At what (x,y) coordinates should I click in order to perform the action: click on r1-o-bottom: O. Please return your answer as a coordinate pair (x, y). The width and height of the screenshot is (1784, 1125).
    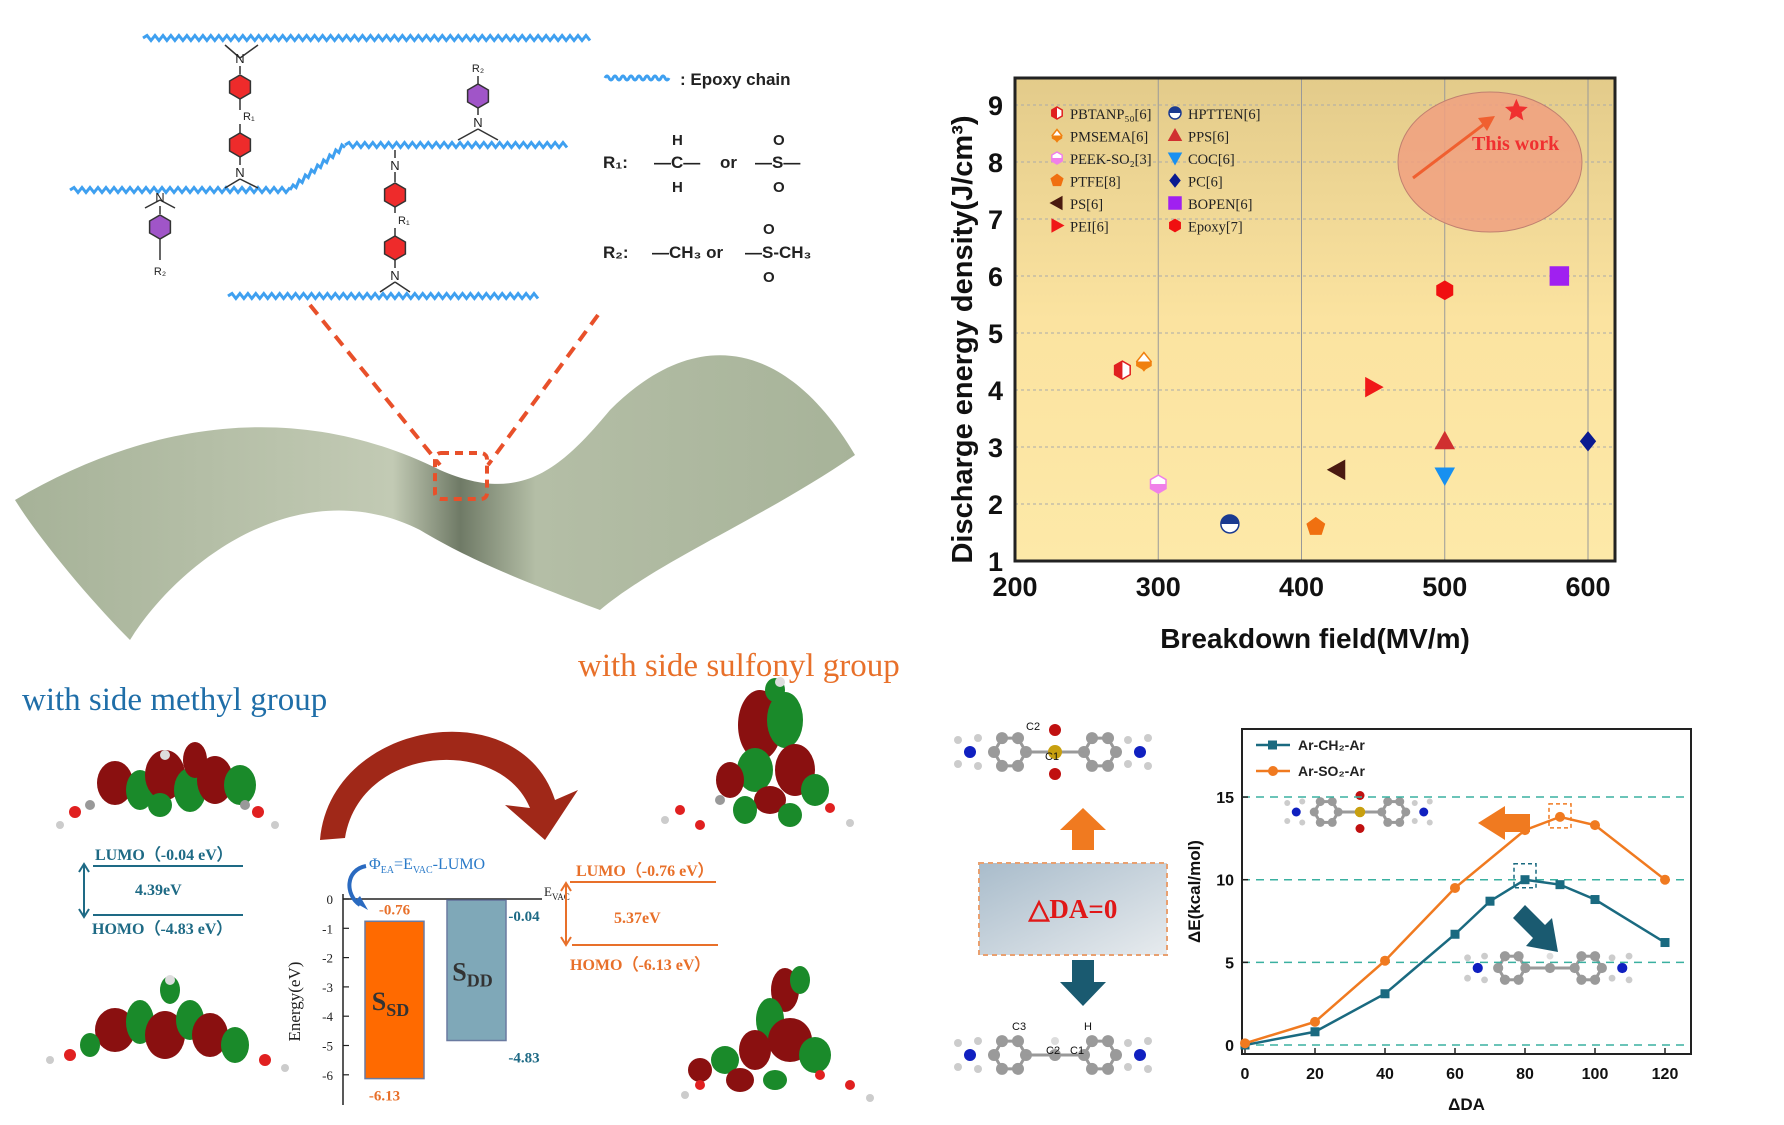
    Looking at the image, I should click on (779, 187).